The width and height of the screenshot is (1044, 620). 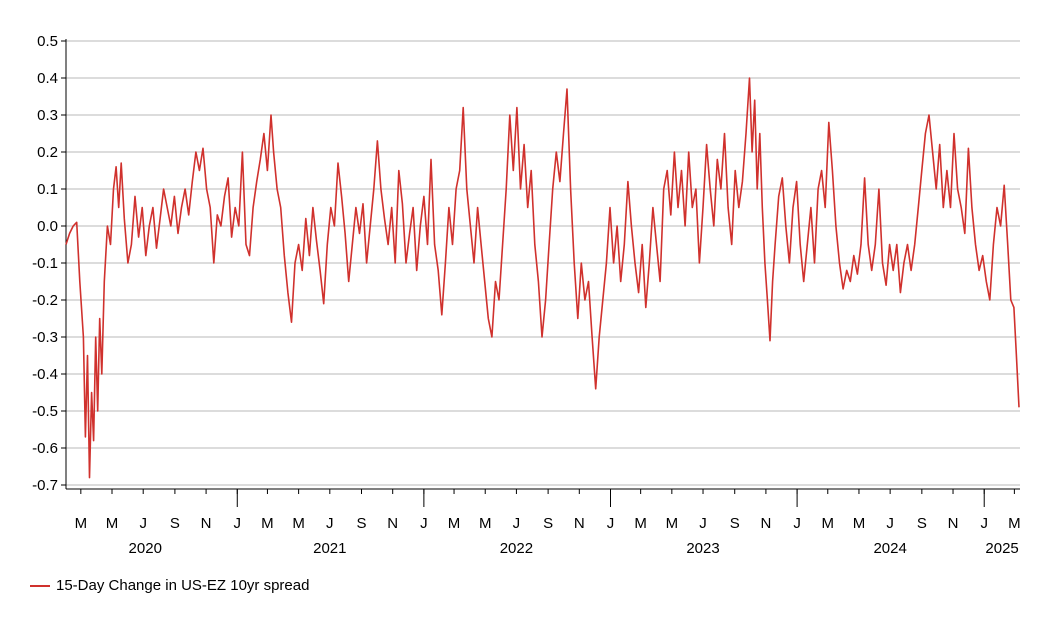 What do you see at coordinates (145, 548) in the screenshot?
I see `year-label: 2020` at bounding box center [145, 548].